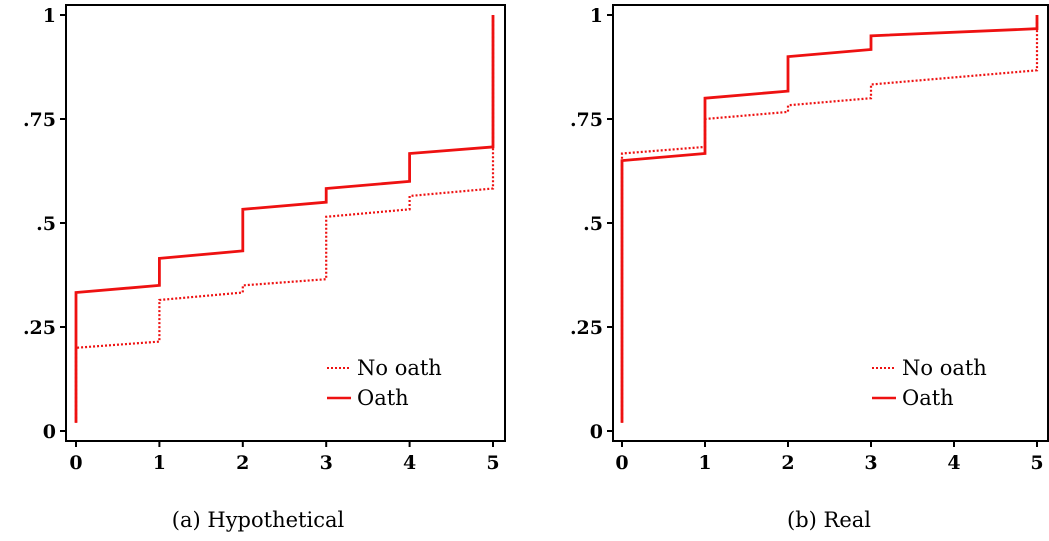  Describe the element at coordinates (829, 520) in the screenshot. I see `caption-real: (b) Real` at that location.